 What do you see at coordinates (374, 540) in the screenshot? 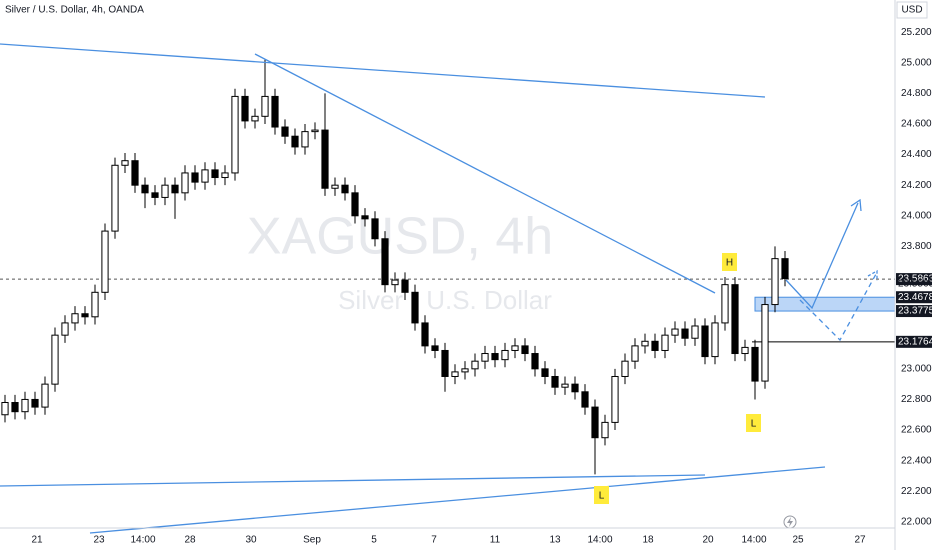
I see `x-tick-label: 5` at bounding box center [374, 540].